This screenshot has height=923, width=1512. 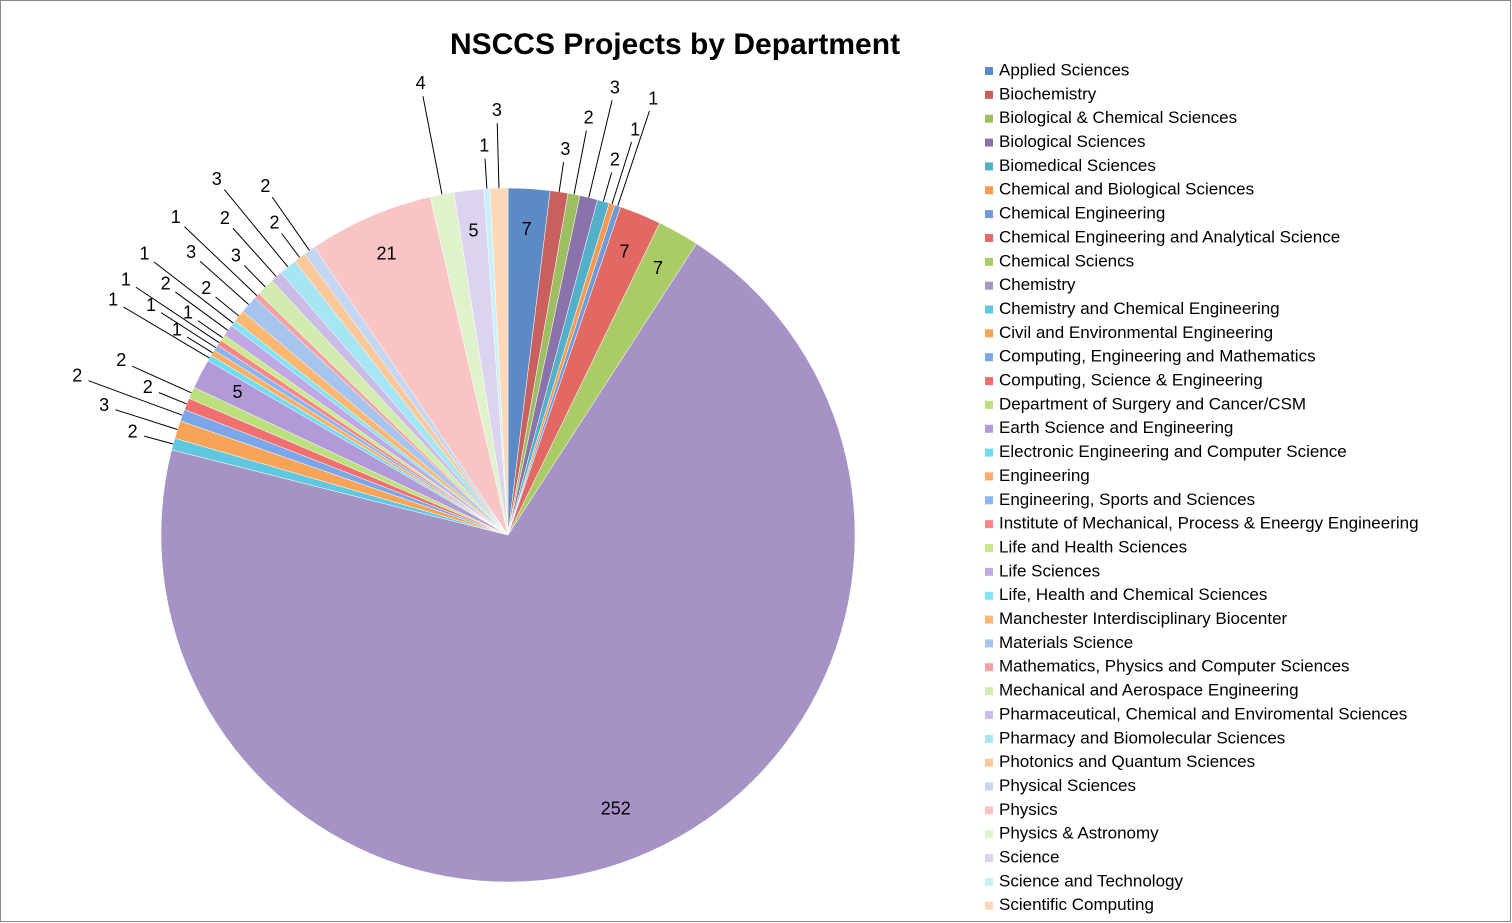 I want to click on legend-label: Scientific Computing, so click(x=1076, y=904).